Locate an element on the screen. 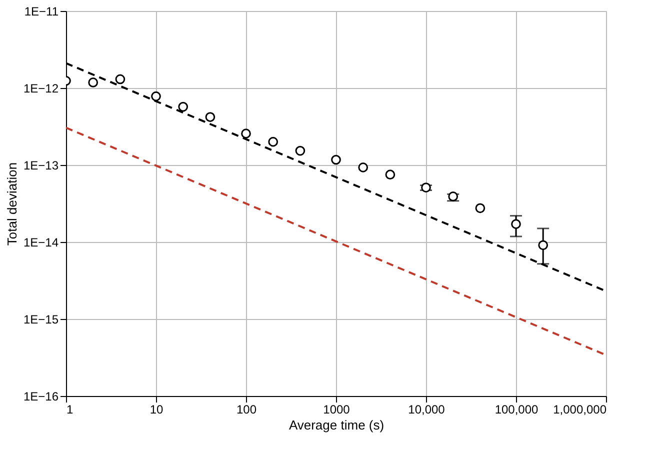 The image size is (651, 458). x-tick-label: 1,000,000 is located at coordinates (580, 409).